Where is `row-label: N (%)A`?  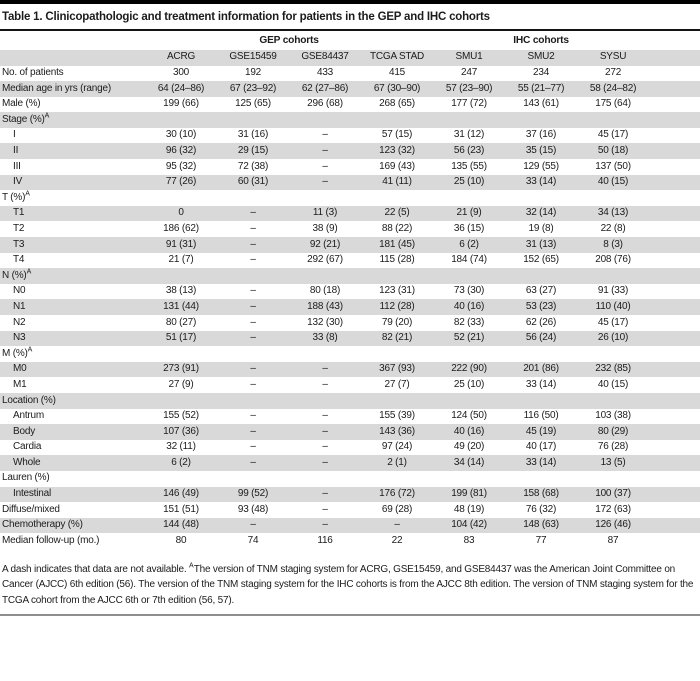 row-label: N (%)A is located at coordinates (17, 274).